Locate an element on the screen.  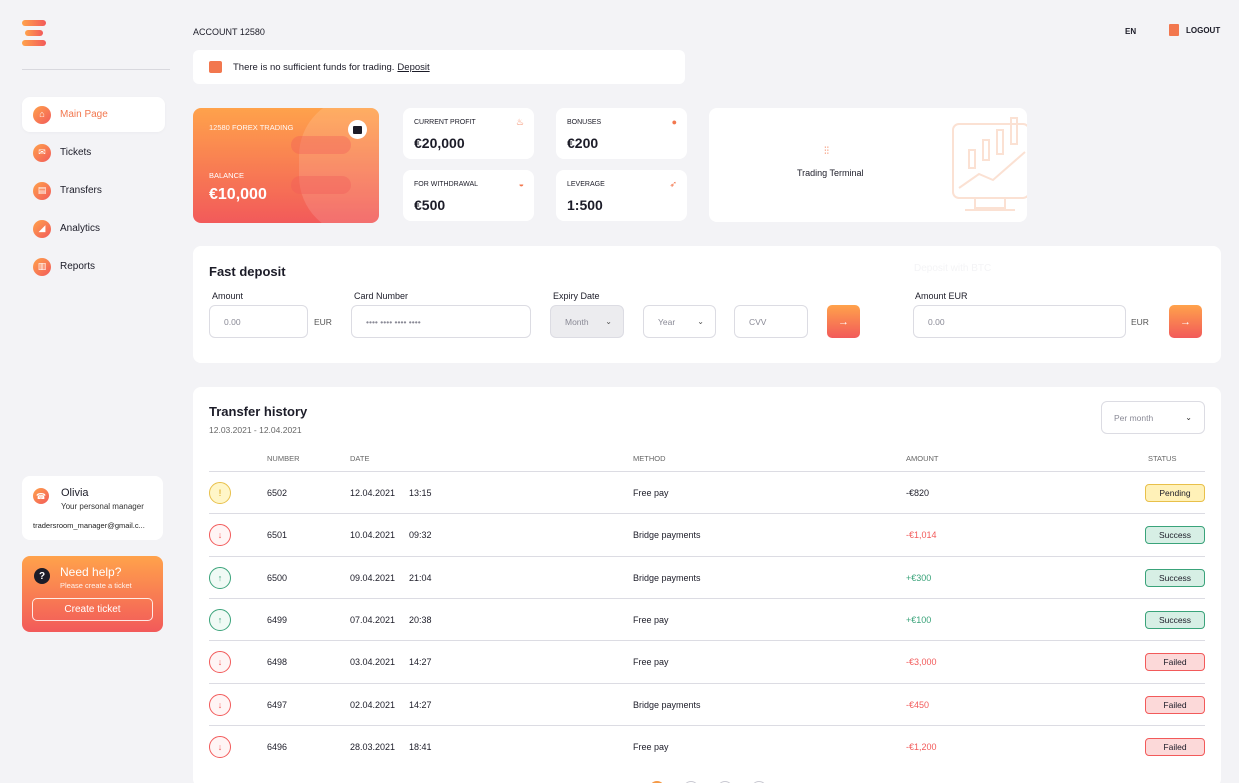
deposit-submit-button: → is located at coordinates (843, 321).